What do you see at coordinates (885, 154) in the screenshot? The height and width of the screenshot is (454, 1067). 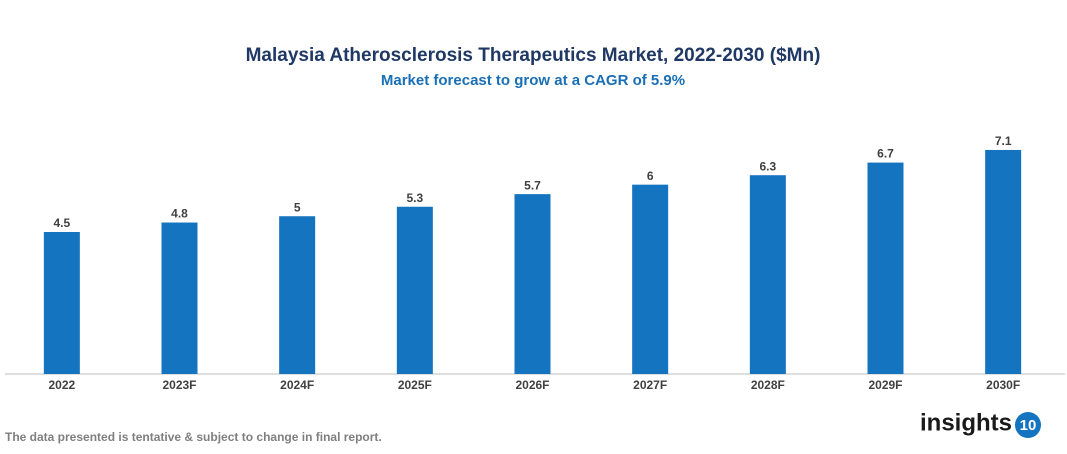 I see `data-label: 6.7` at bounding box center [885, 154].